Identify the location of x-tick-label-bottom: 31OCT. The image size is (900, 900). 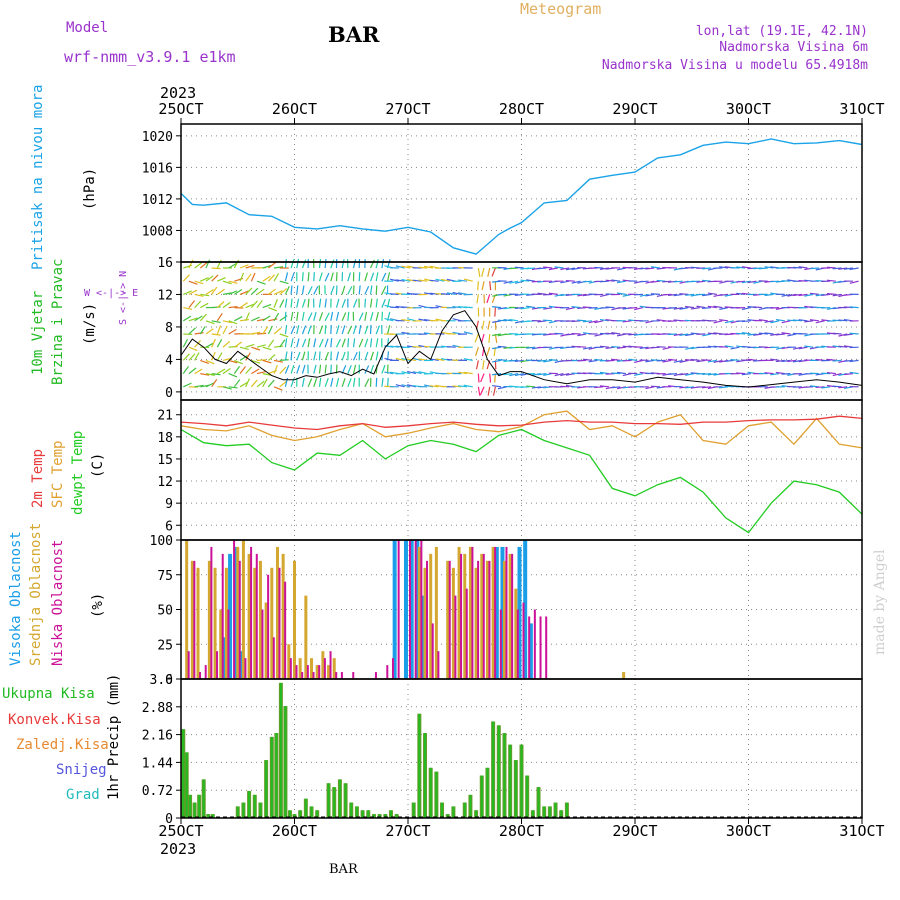
(861, 831).